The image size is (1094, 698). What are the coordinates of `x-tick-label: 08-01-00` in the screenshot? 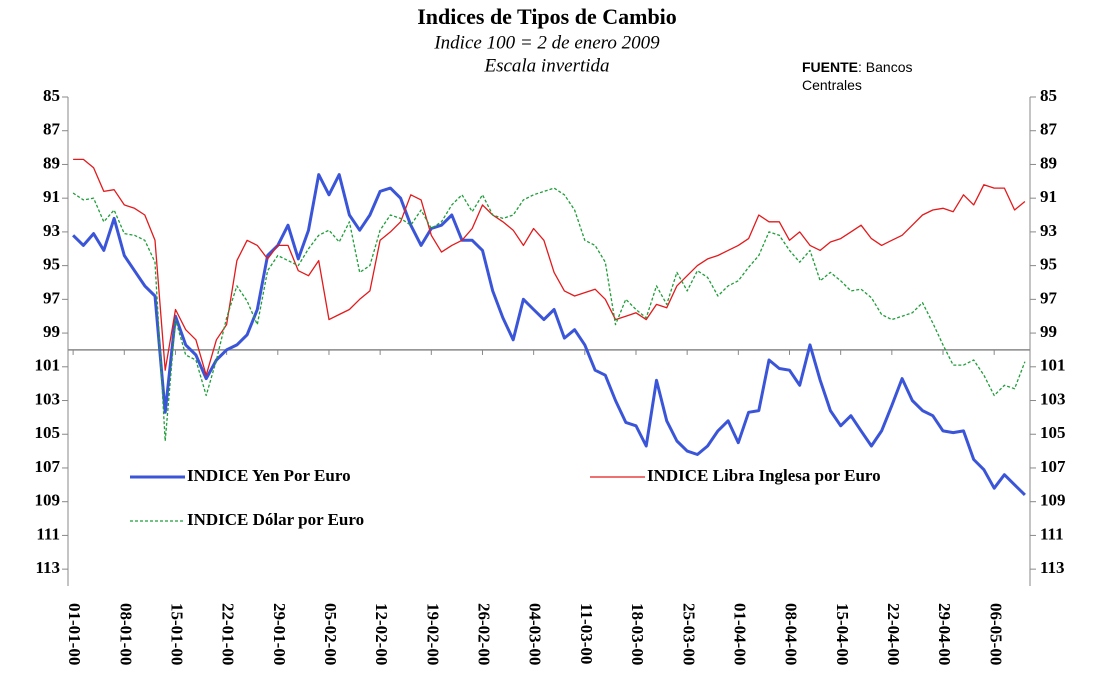 It's located at (125, 634).